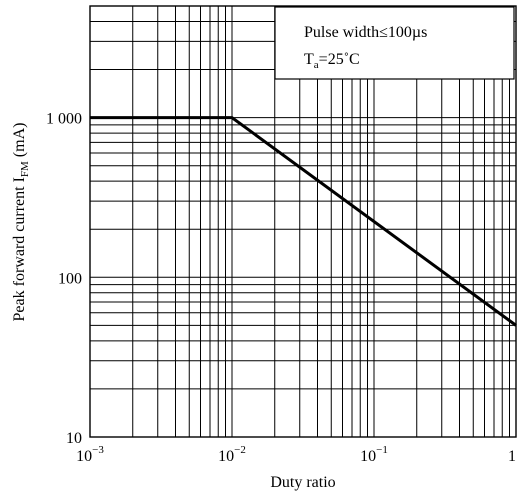  I want to click on x-tick-label-exponent: −3, so click(98, 450).